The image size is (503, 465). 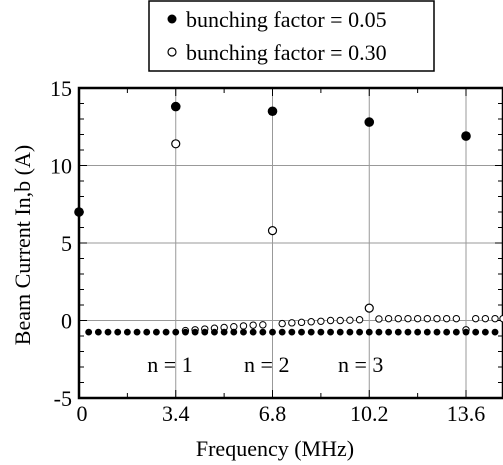 I want to click on legend-box, so click(x=291, y=36).